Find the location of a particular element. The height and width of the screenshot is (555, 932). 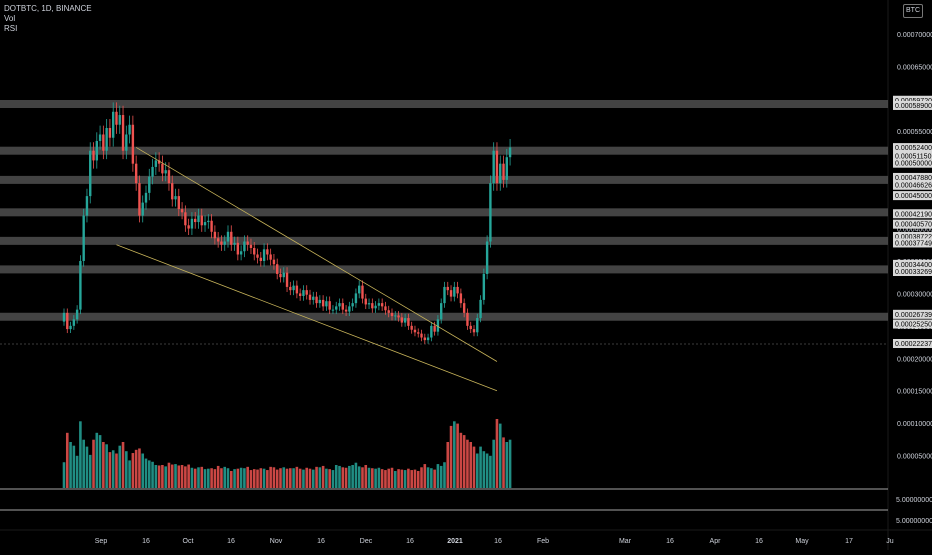

level-label-text: 0.00034400 is located at coordinates (913, 265).